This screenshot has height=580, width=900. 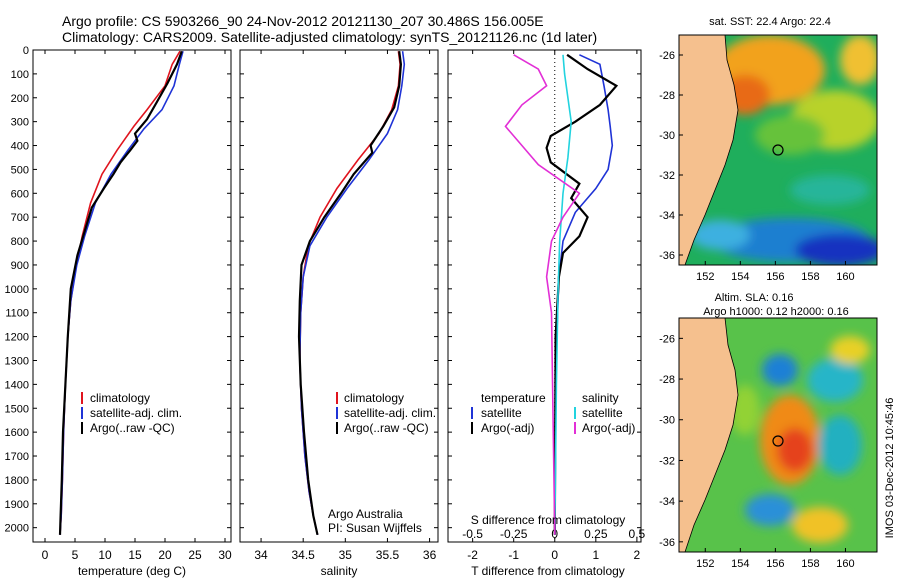 What do you see at coordinates (776, 312) in the screenshot?
I see `sla-map-subtitle: Argo h1000: 0.12 h2000: 0.16` at bounding box center [776, 312].